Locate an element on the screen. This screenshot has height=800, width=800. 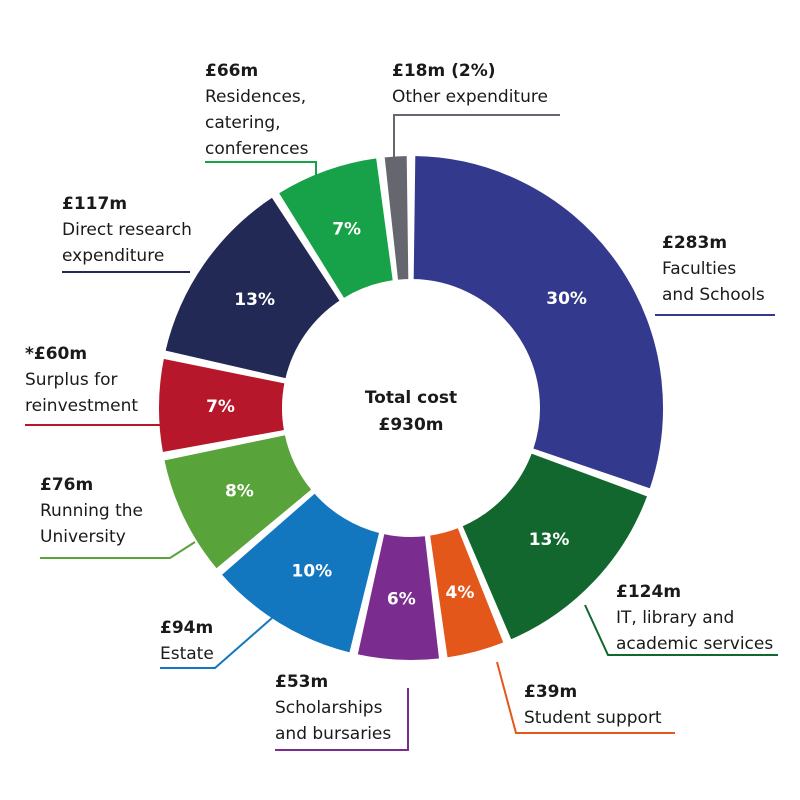
leader-line-student-support is located at coordinates (585, 697).